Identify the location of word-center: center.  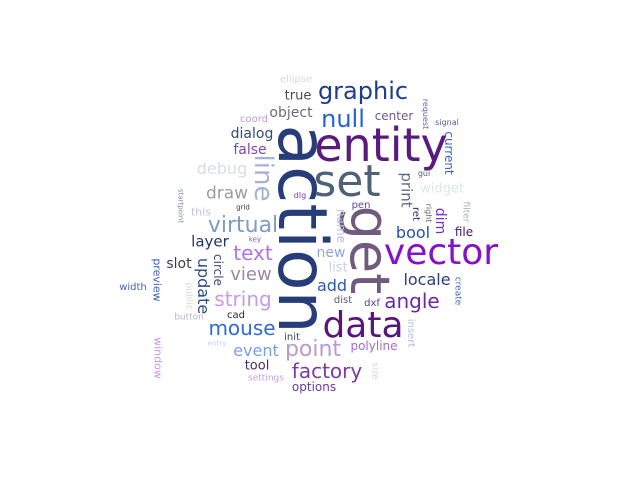
(394, 116).